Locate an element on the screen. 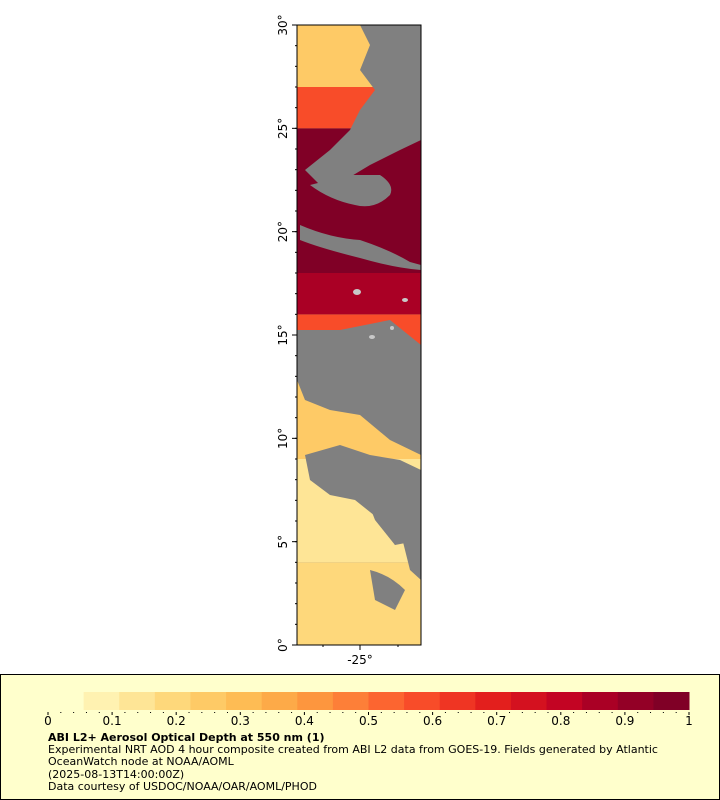 This screenshot has width=720, height=800. colorbar-tick-label: 0.7 is located at coordinates (496, 719).